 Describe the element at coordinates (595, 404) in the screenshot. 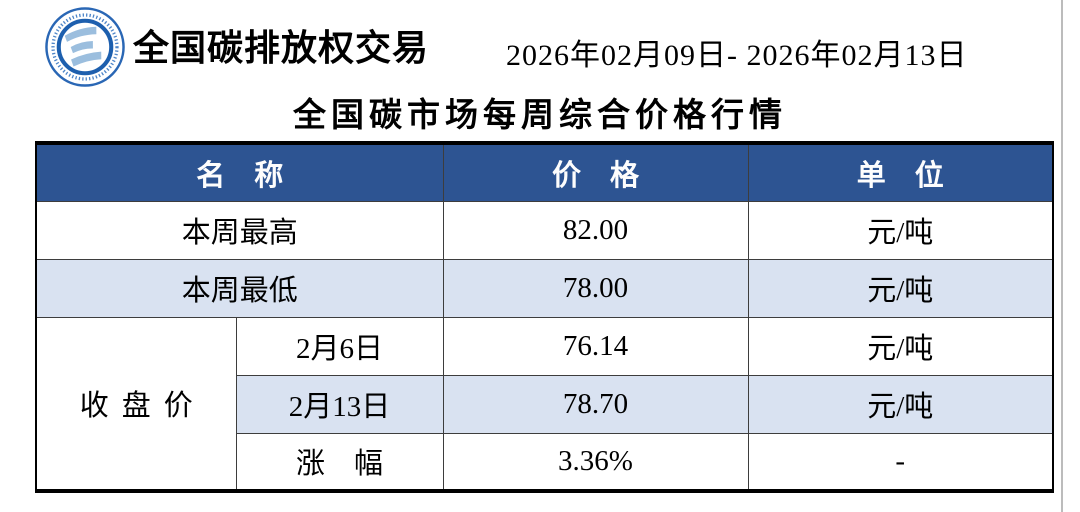

I see `row-price: 78.70` at that location.